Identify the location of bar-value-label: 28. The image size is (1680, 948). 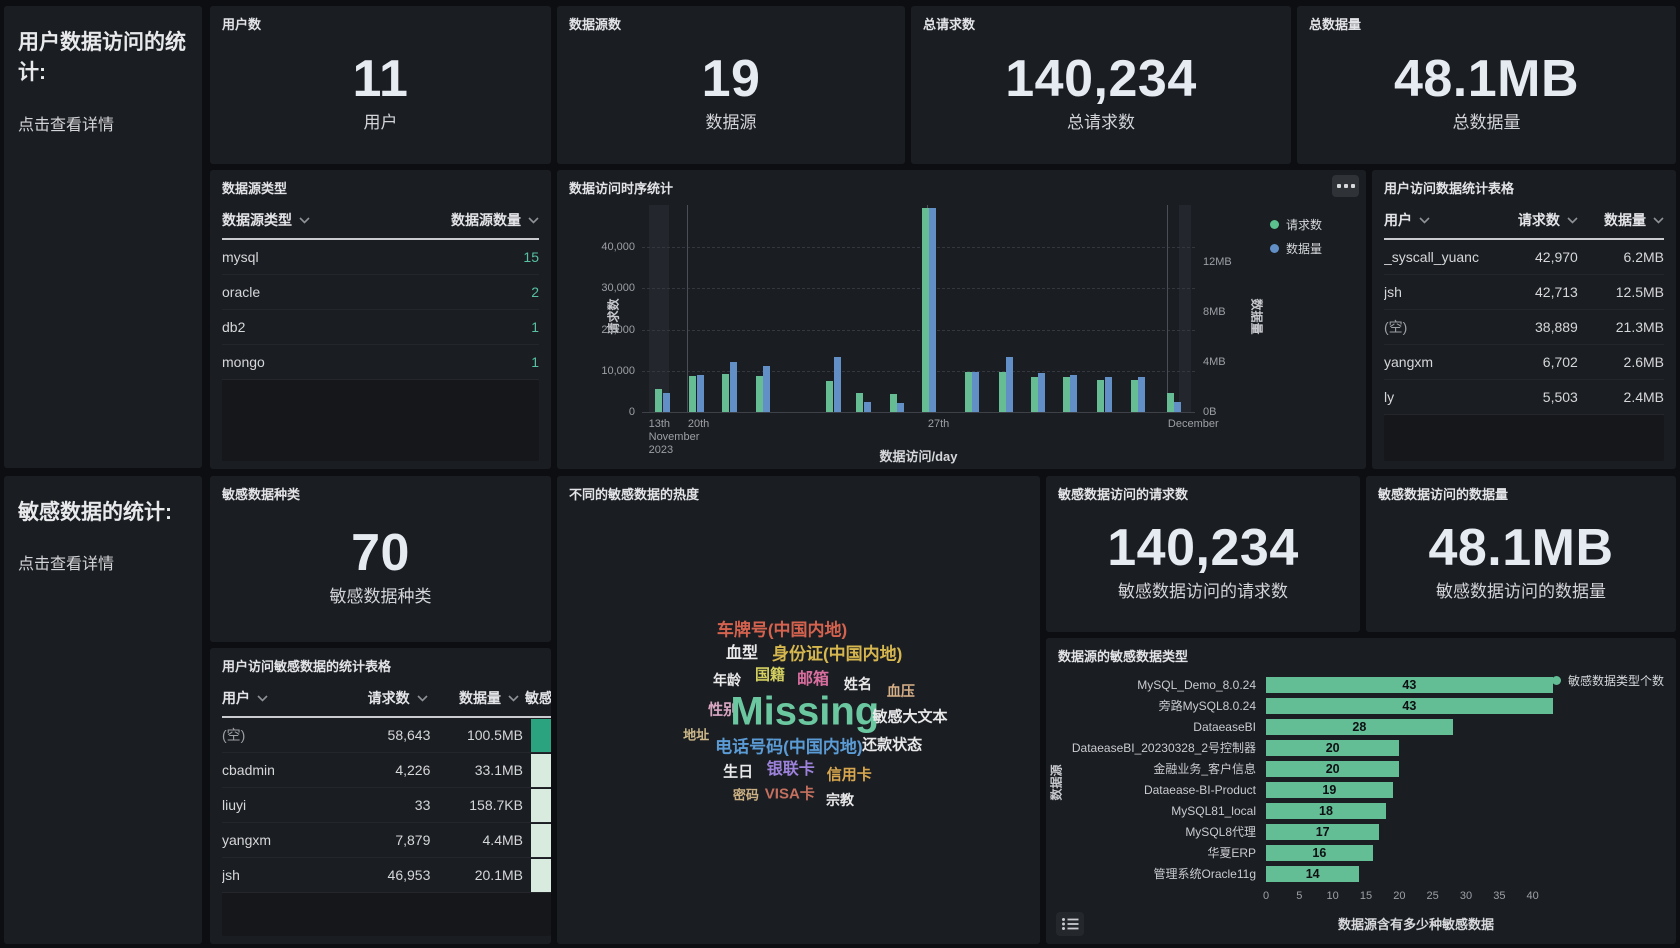
(1359, 726).